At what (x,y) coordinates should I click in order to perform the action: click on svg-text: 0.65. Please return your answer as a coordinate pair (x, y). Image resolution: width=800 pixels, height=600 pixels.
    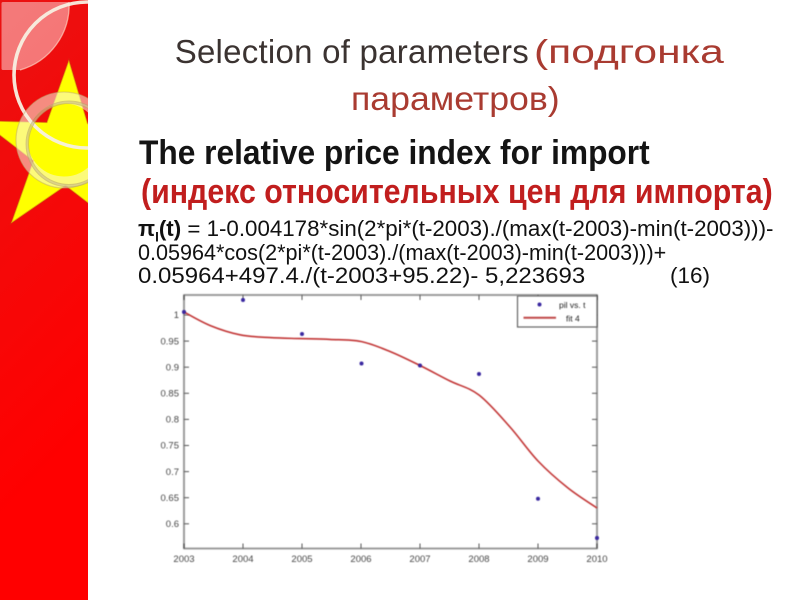
    Looking at the image, I should click on (170, 498).